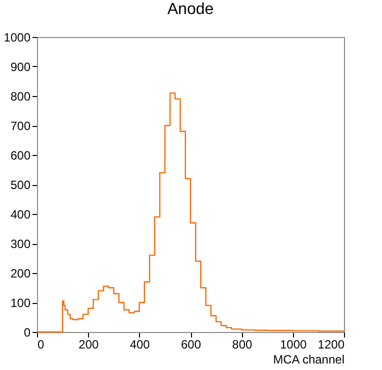  What do you see at coordinates (41, 345) in the screenshot?
I see `x-tick-label: 0` at bounding box center [41, 345].